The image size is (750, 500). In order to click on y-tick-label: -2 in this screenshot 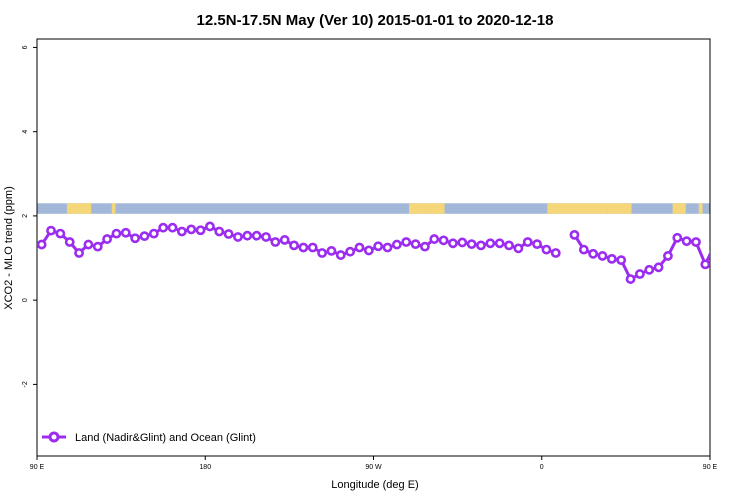, I will do `click(25, 384)`.